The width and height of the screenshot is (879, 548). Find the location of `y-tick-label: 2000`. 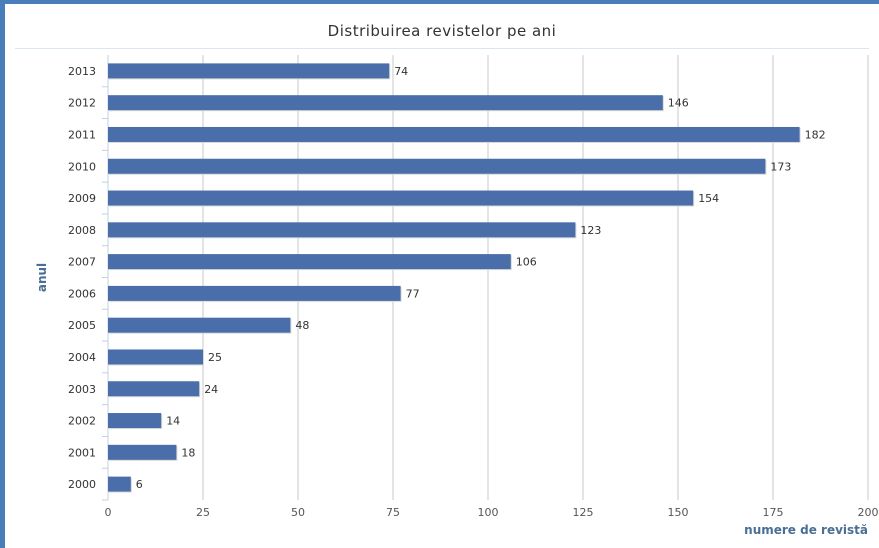

y-tick-label: 2000 is located at coordinates (82, 484).